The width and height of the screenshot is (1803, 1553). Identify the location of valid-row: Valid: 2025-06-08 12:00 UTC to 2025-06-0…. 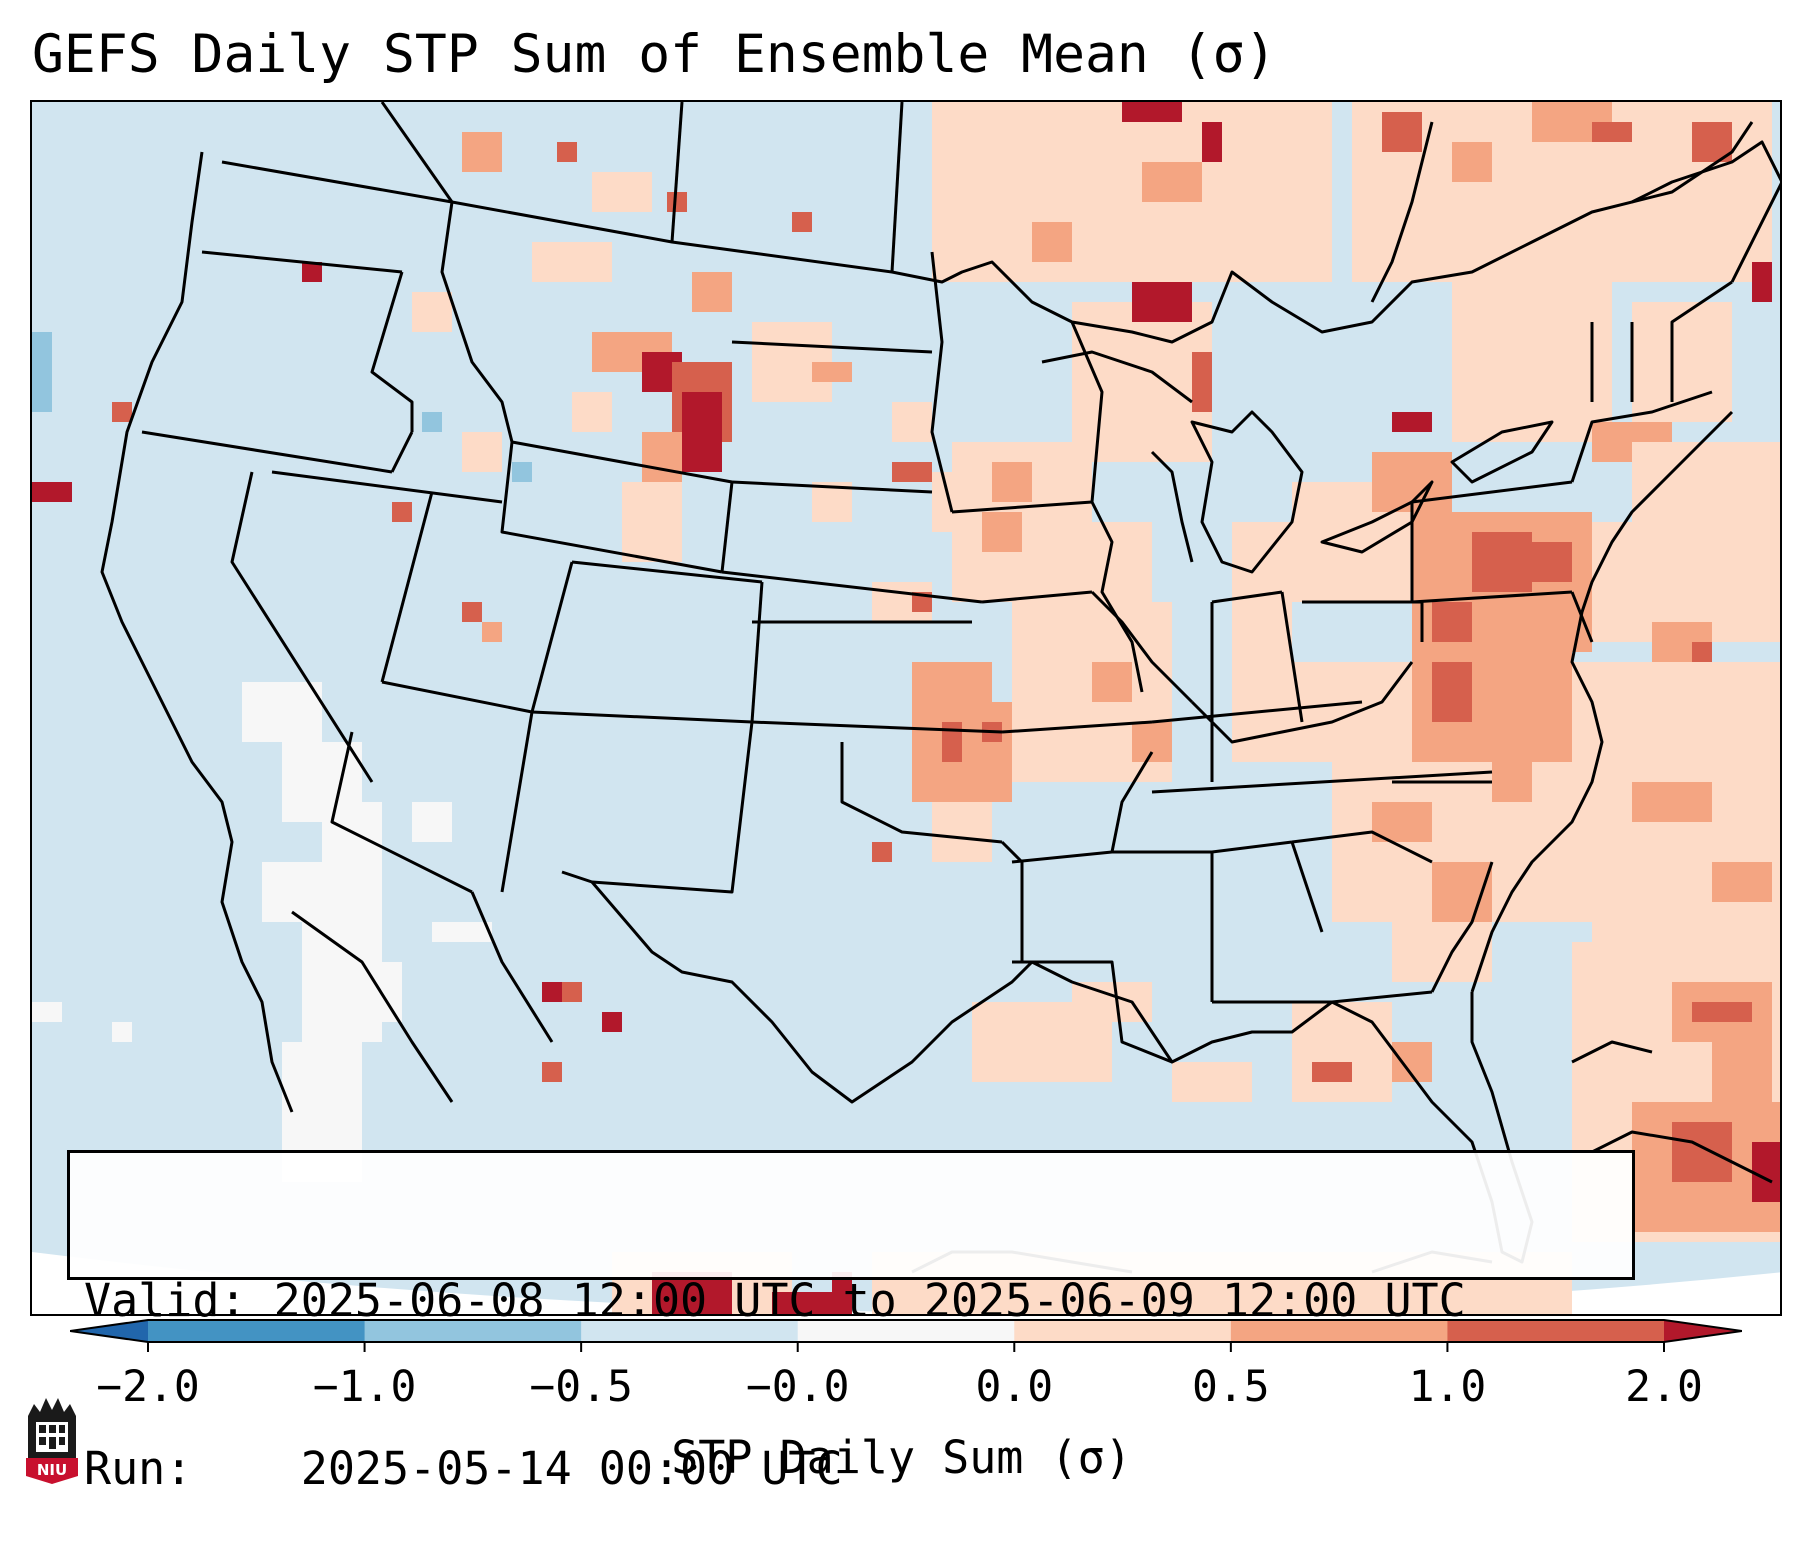
(858, 1301).